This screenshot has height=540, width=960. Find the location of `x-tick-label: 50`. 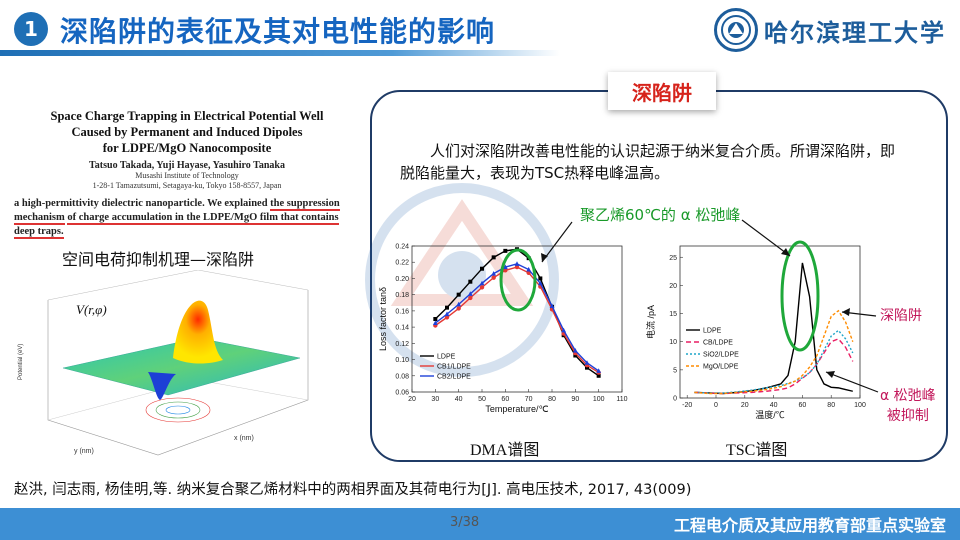

x-tick-label: 50 is located at coordinates (482, 399).